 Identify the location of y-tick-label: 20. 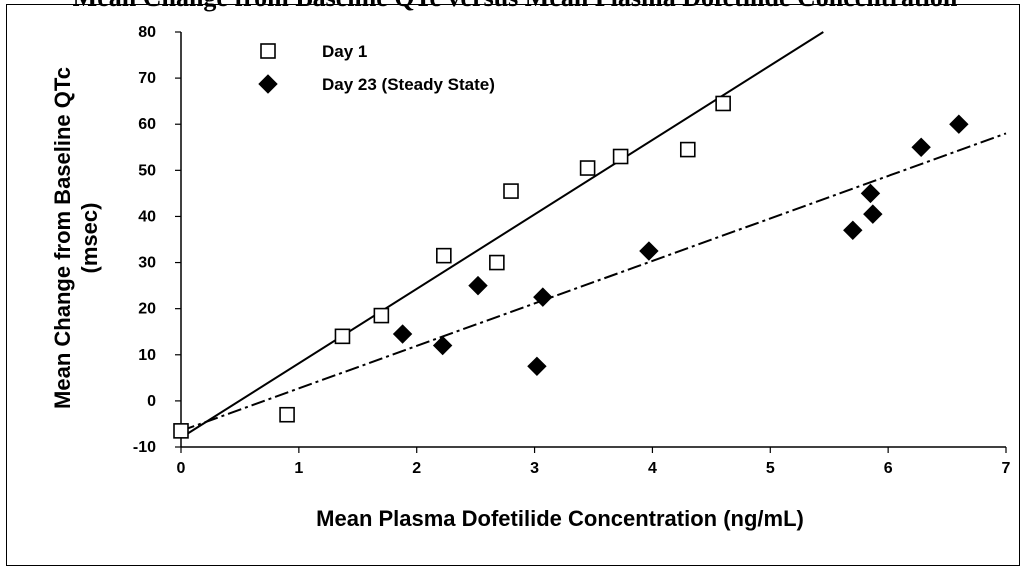
(147, 309).